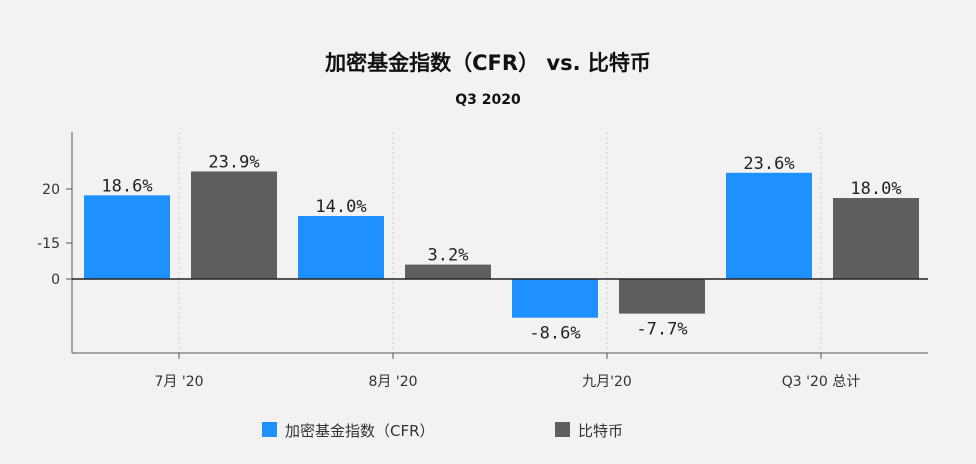 The height and width of the screenshot is (464, 976). I want to click on data-label: -7.7%, so click(661, 330).